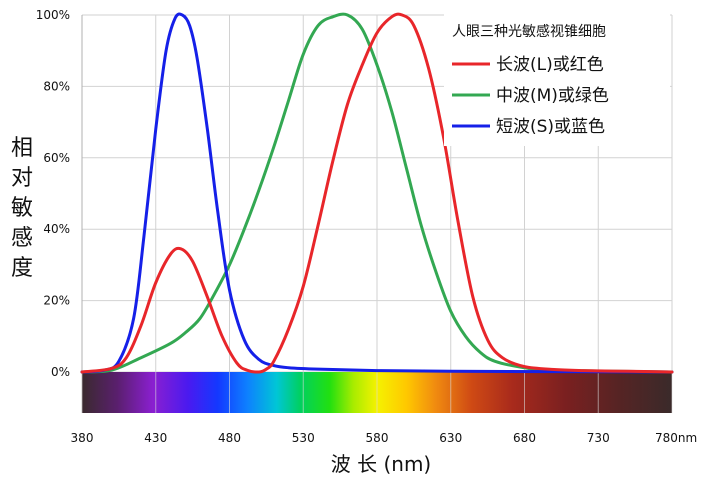 Image resolution: width=708 pixels, height=480 pixels. Describe the element at coordinates (22, 178) in the screenshot. I see `y-axis-title-char: 对` at that location.